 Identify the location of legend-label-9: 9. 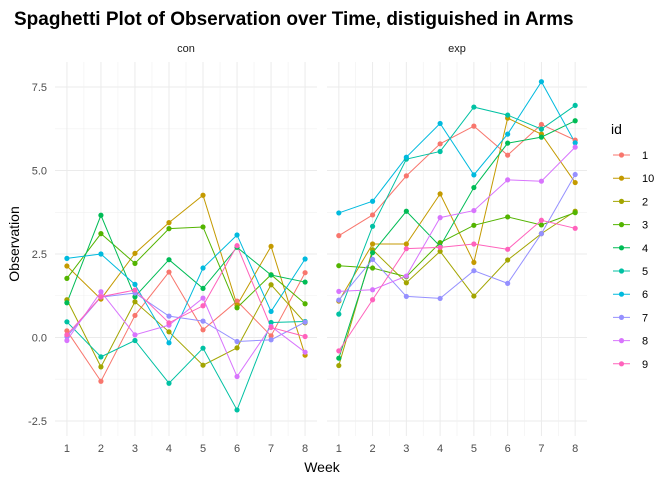
(645, 365).